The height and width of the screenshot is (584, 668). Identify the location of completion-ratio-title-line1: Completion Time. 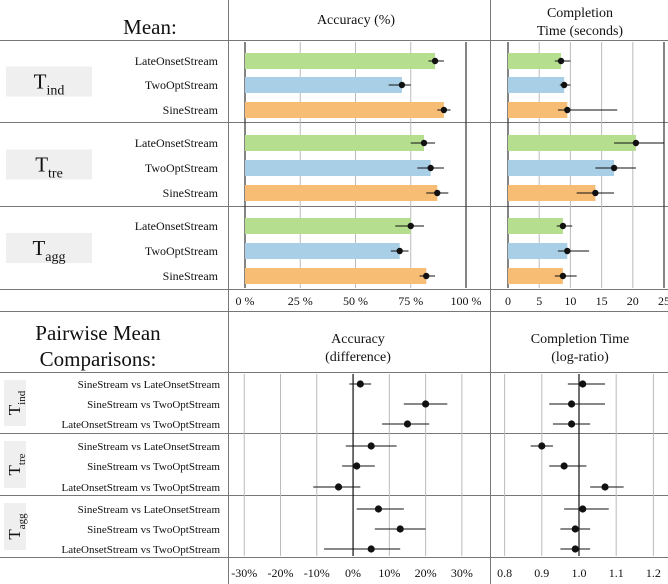
(580, 339).